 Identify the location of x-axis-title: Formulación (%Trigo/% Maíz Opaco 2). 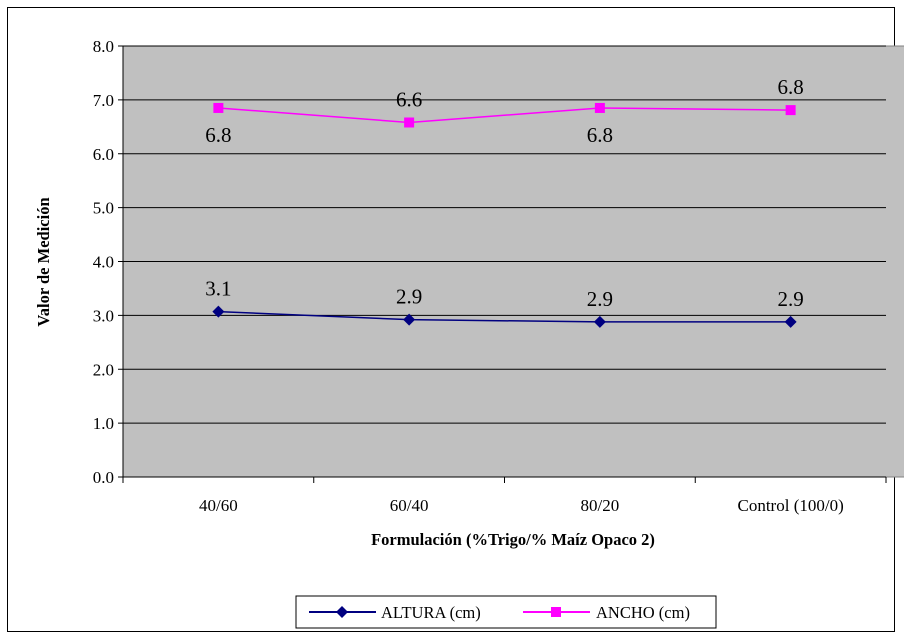
(513, 539).